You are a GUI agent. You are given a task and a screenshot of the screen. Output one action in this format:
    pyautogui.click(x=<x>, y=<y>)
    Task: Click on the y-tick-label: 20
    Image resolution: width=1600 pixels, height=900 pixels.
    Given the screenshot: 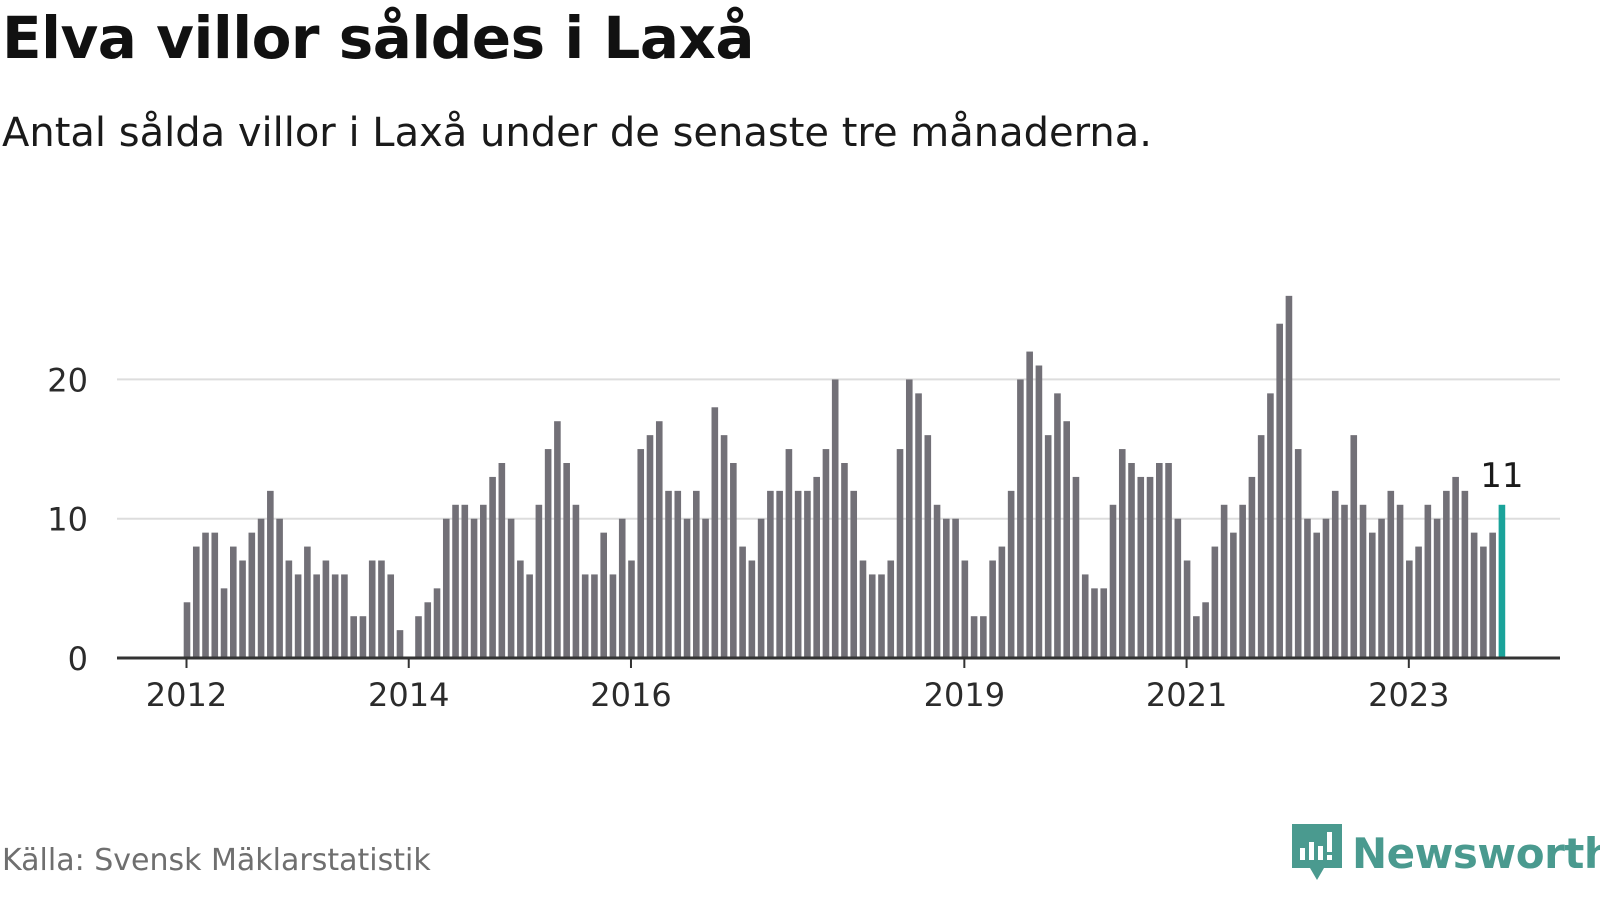 What is the action you would take?
    pyautogui.click(x=67, y=380)
    